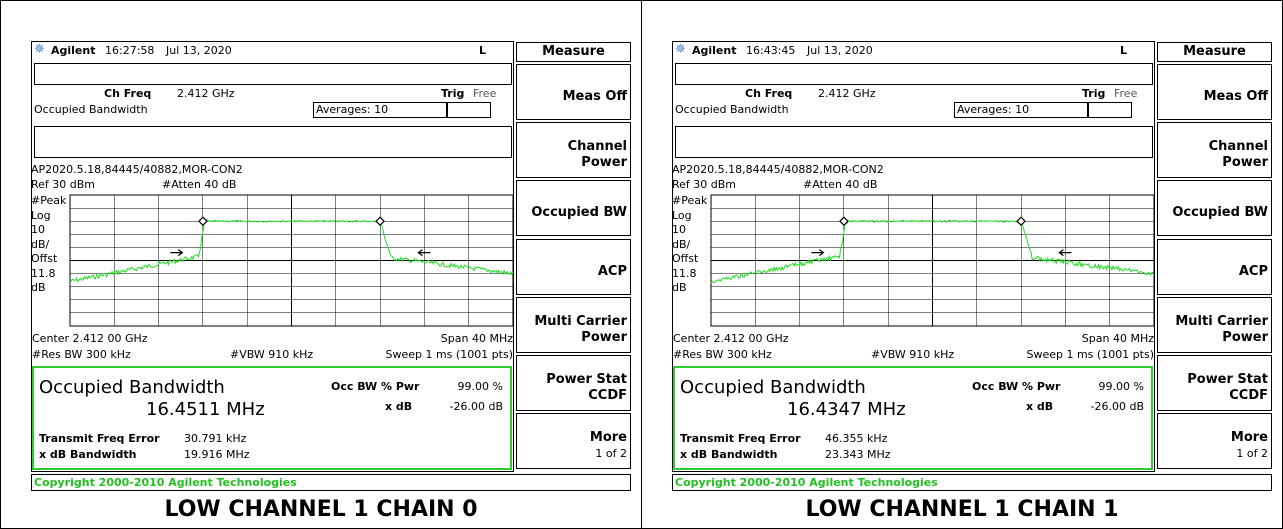  Describe the element at coordinates (215, 438) in the screenshot. I see `tfe: 30.791 kHz` at that location.